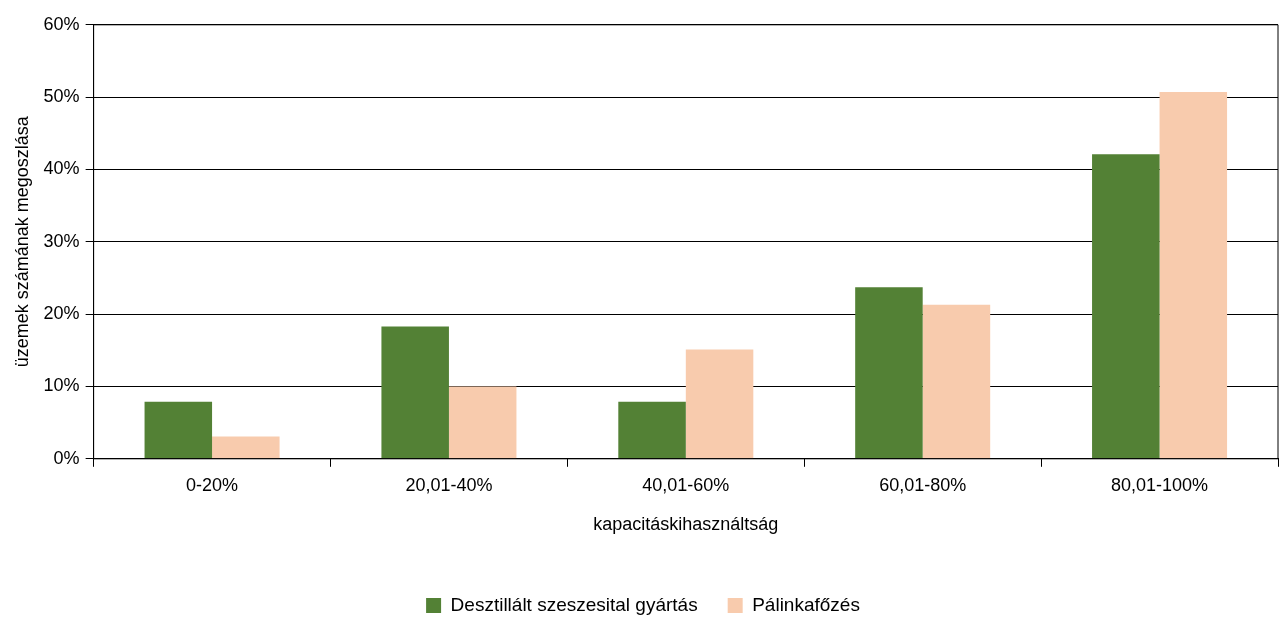 This screenshot has width=1288, height=633. I want to click on y-tick-label: 50%, so click(61, 96).